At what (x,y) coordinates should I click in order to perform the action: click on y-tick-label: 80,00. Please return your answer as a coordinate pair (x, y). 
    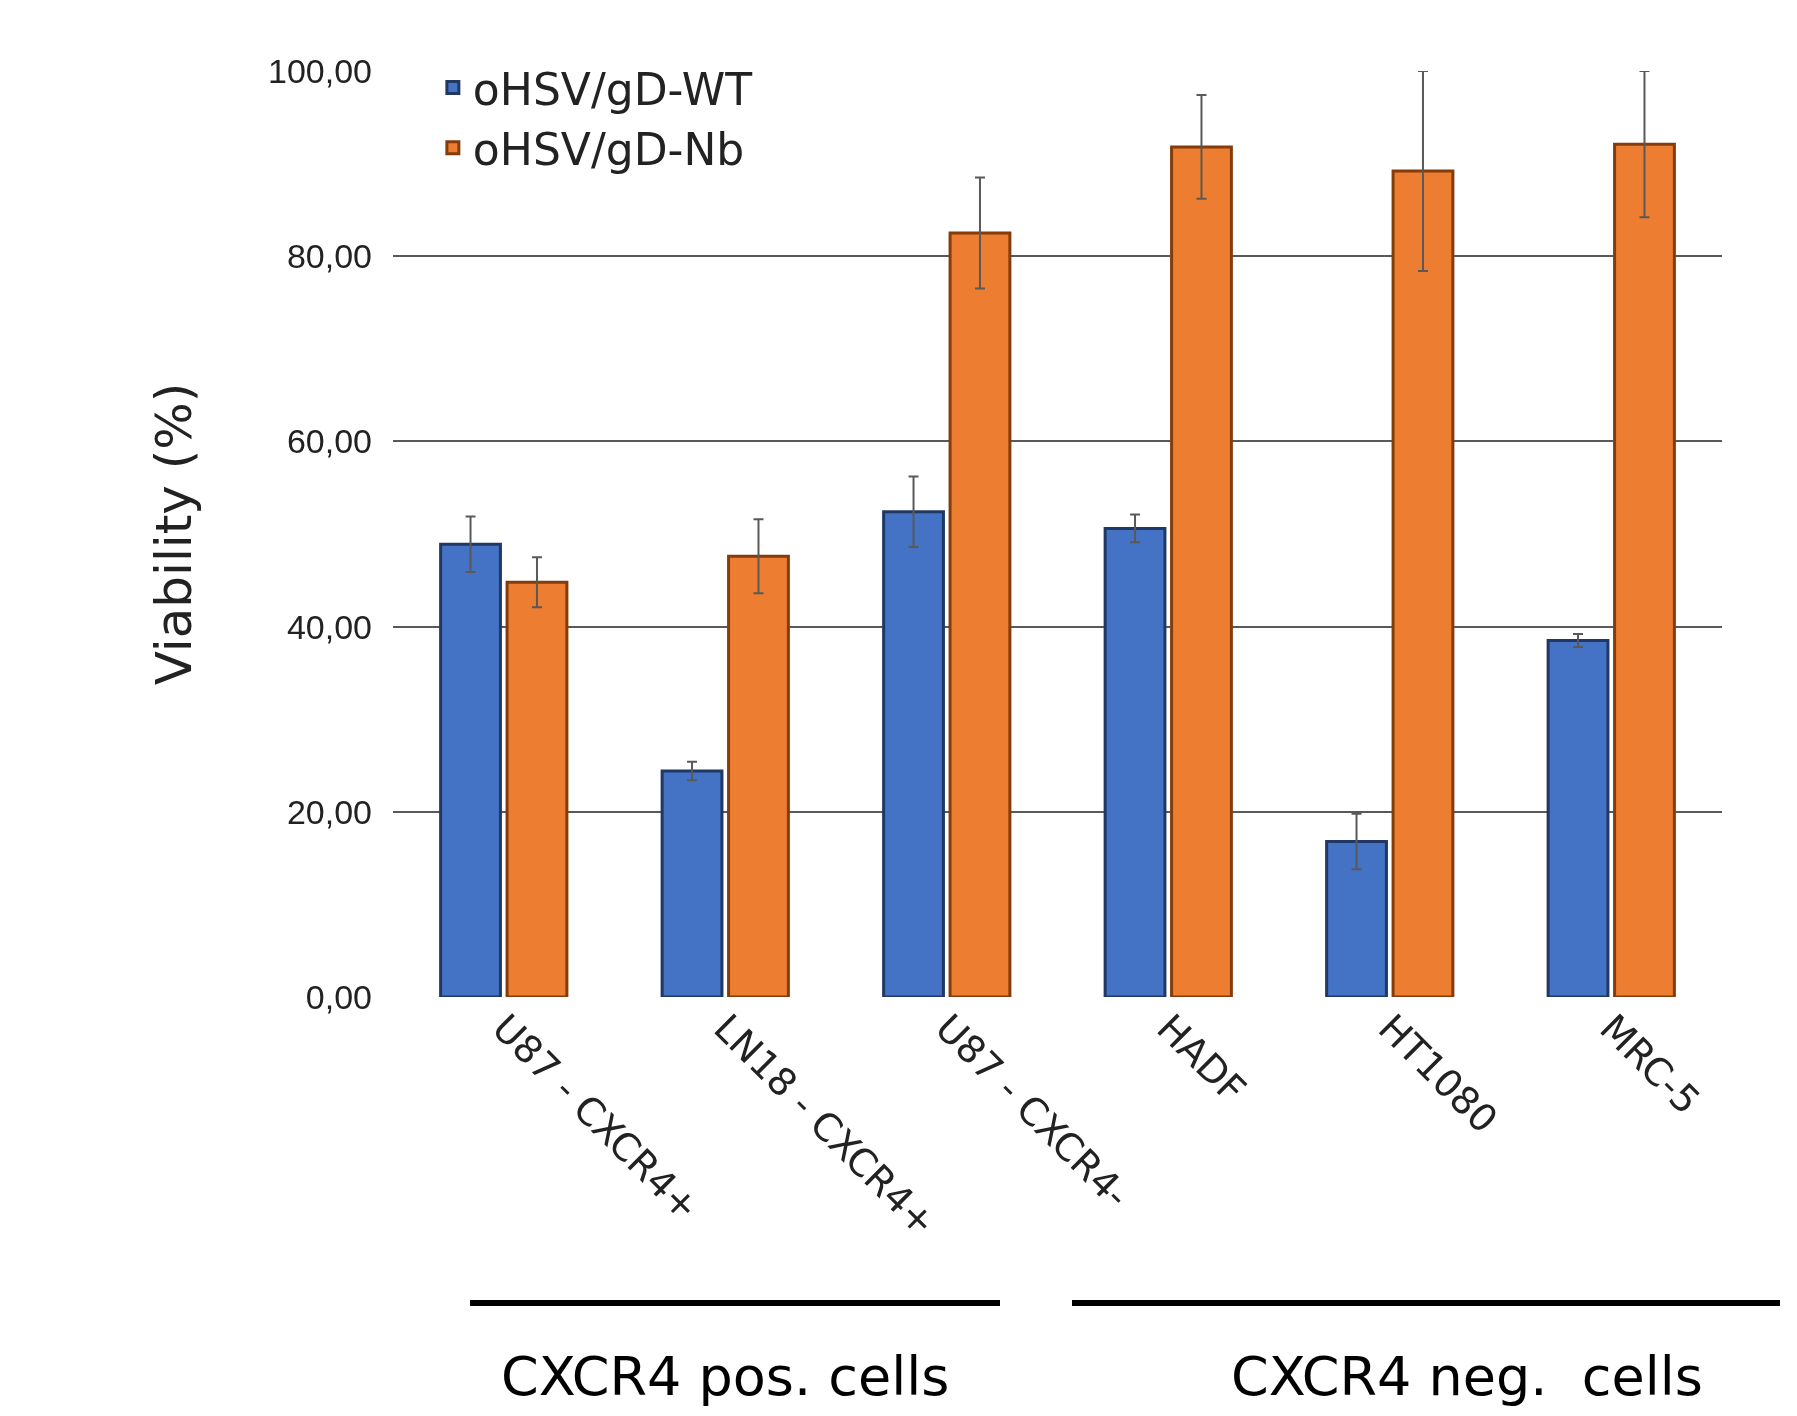
    Looking at the image, I should click on (329, 256).